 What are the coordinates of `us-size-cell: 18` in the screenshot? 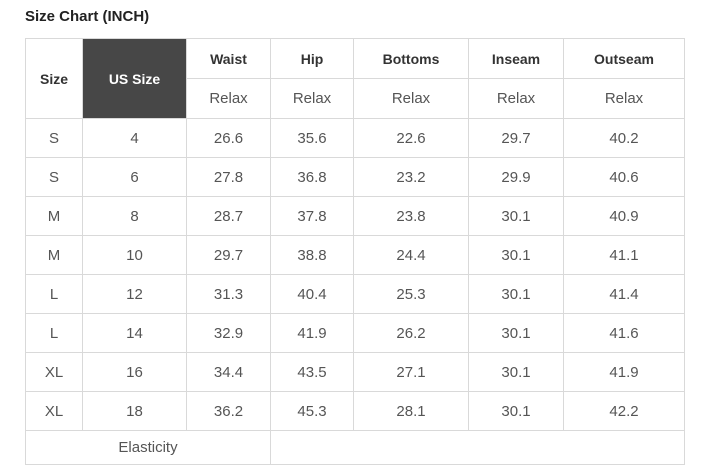 It's located at (134, 411).